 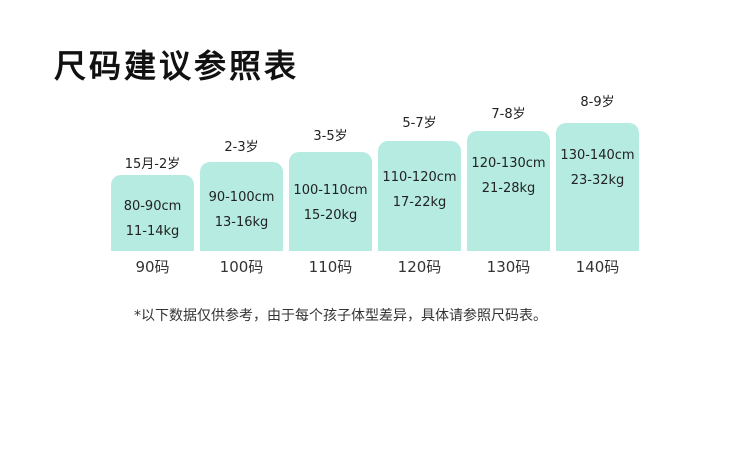 I want to click on weight-range: 23-32kg, so click(x=597, y=180).